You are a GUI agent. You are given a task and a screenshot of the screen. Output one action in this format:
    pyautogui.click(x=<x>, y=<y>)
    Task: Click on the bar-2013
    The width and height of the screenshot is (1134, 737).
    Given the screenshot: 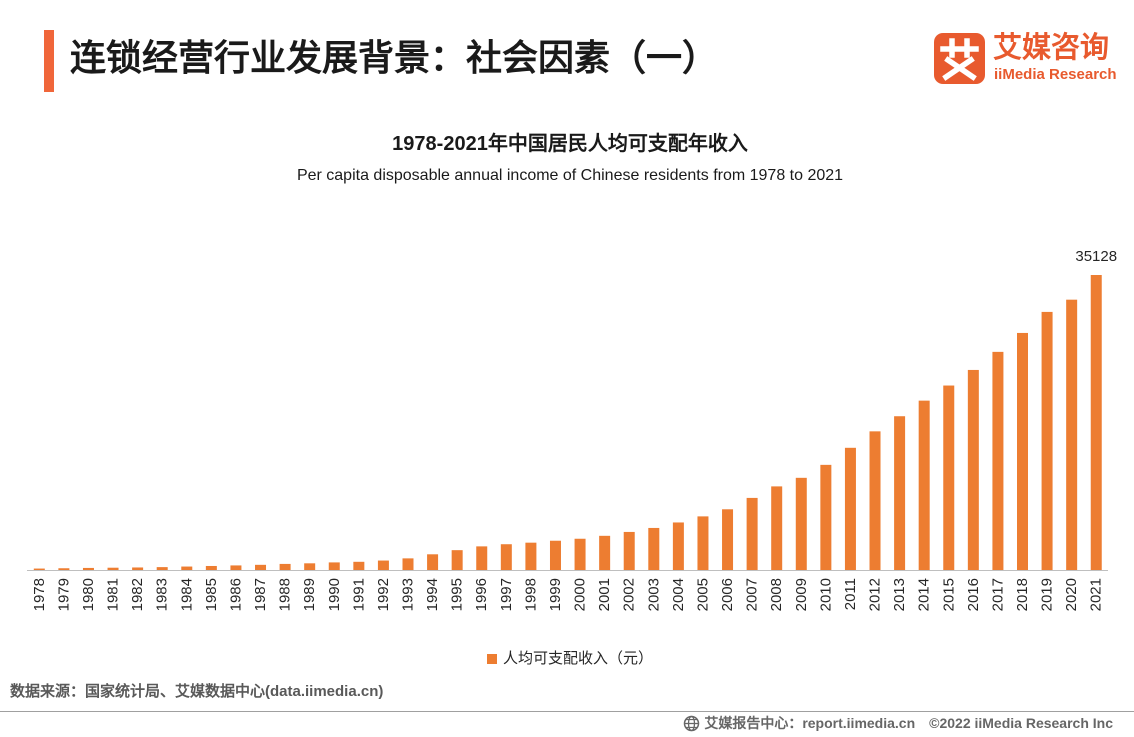 What is the action you would take?
    pyautogui.click(x=900, y=493)
    